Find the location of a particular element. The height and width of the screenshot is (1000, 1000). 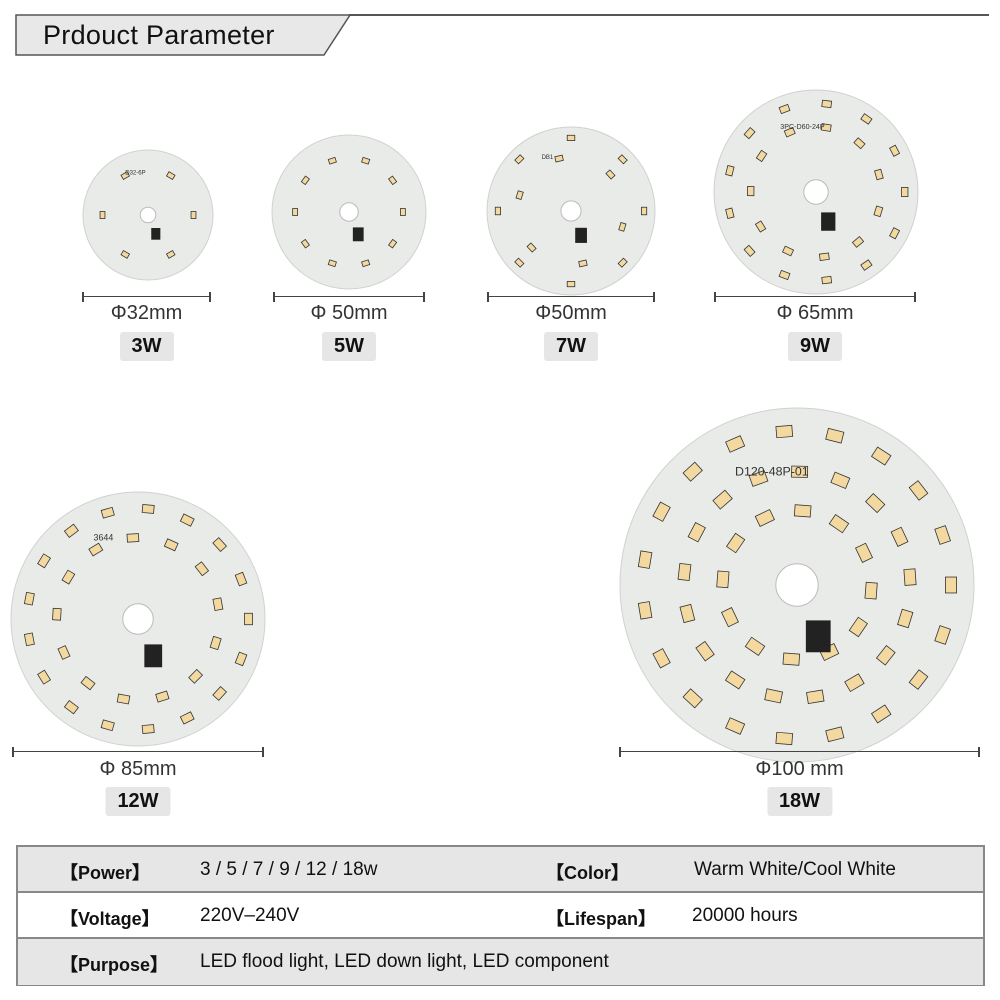

led-board-3w: D32-6P is located at coordinates (148, 215).